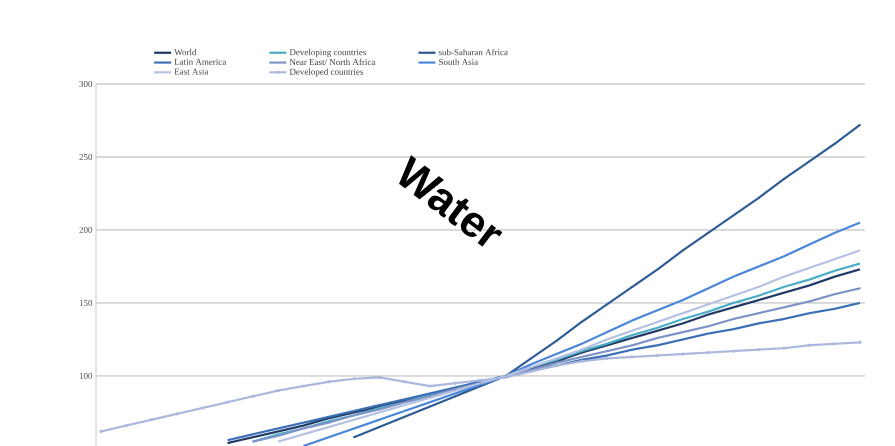 The image size is (895, 446). I want to click on y-tick-label: 200, so click(85, 229).